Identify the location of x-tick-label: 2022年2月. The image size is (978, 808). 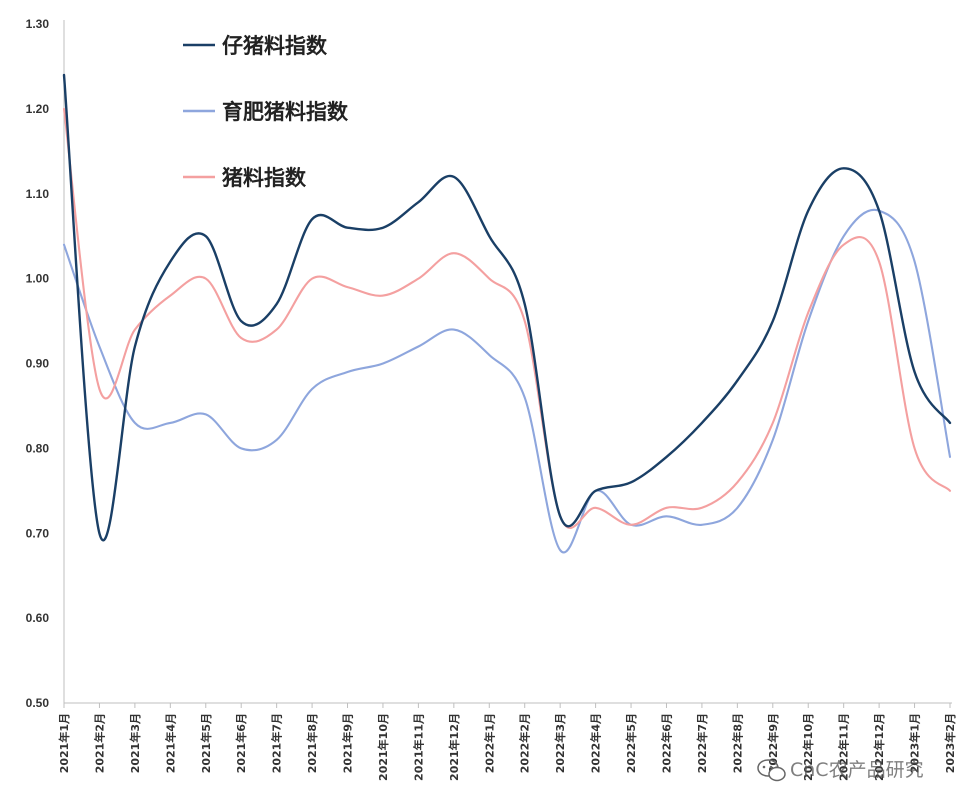
(525, 743).